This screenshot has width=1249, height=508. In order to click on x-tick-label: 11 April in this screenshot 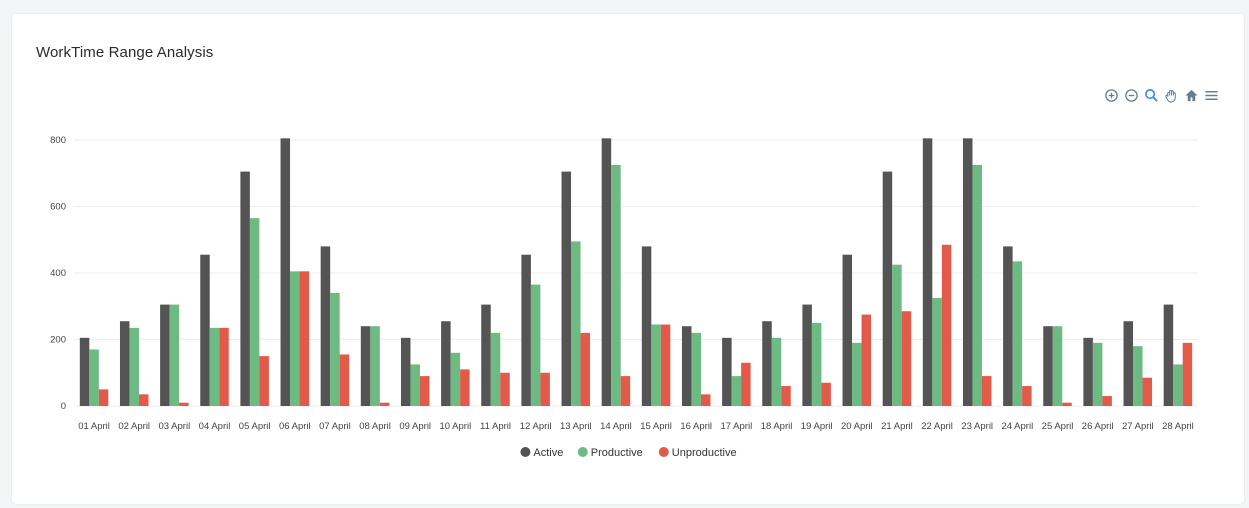, I will do `click(495, 426)`.